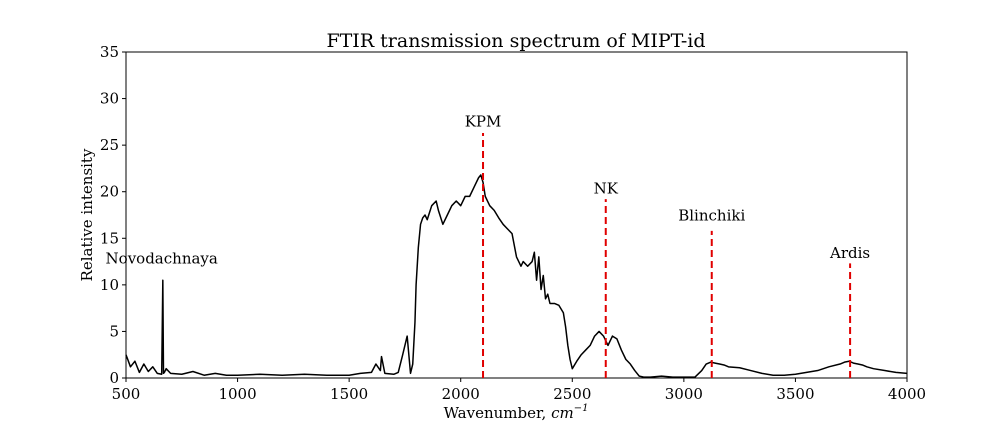 This screenshot has width=1008, height=432. Describe the element at coordinates (87, 214) in the screenshot. I see `y-axis-label: Relative intensity` at that location.